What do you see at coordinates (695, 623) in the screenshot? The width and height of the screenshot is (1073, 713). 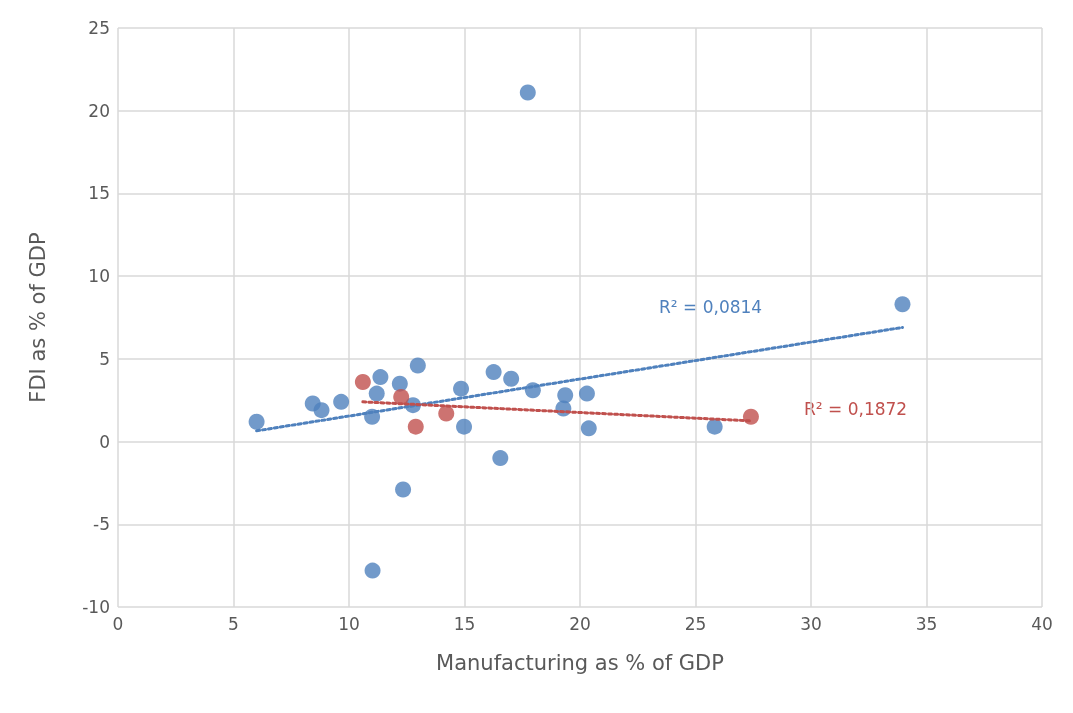 I see `x-tick-label: 25` at bounding box center [695, 623].